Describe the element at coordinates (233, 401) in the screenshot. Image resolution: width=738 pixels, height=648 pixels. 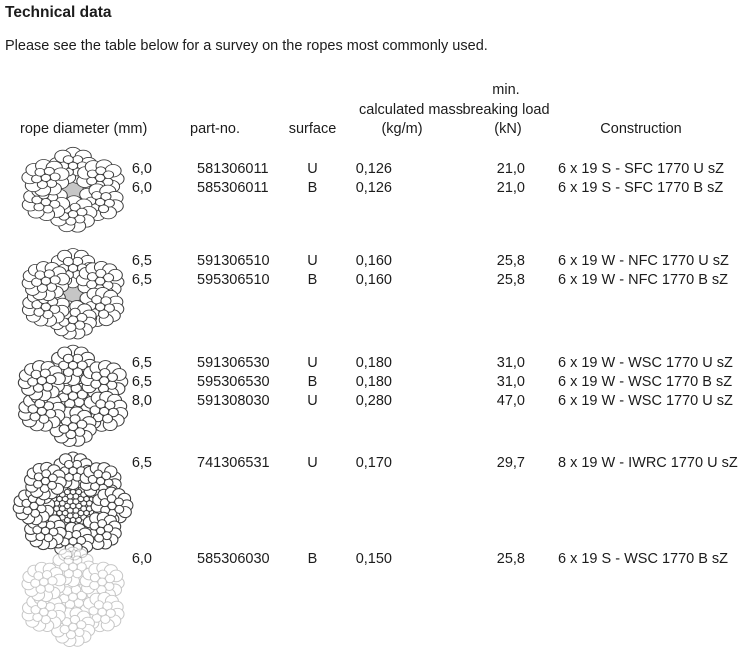
I see `part-no-value: 591308030` at that location.